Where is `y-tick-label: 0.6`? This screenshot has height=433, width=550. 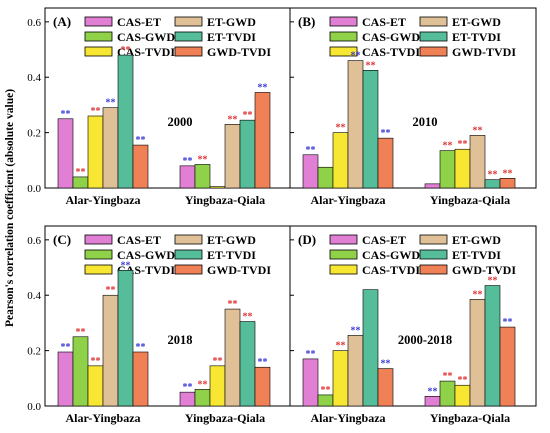 y-tick-label: 0.6 is located at coordinates (34, 241).